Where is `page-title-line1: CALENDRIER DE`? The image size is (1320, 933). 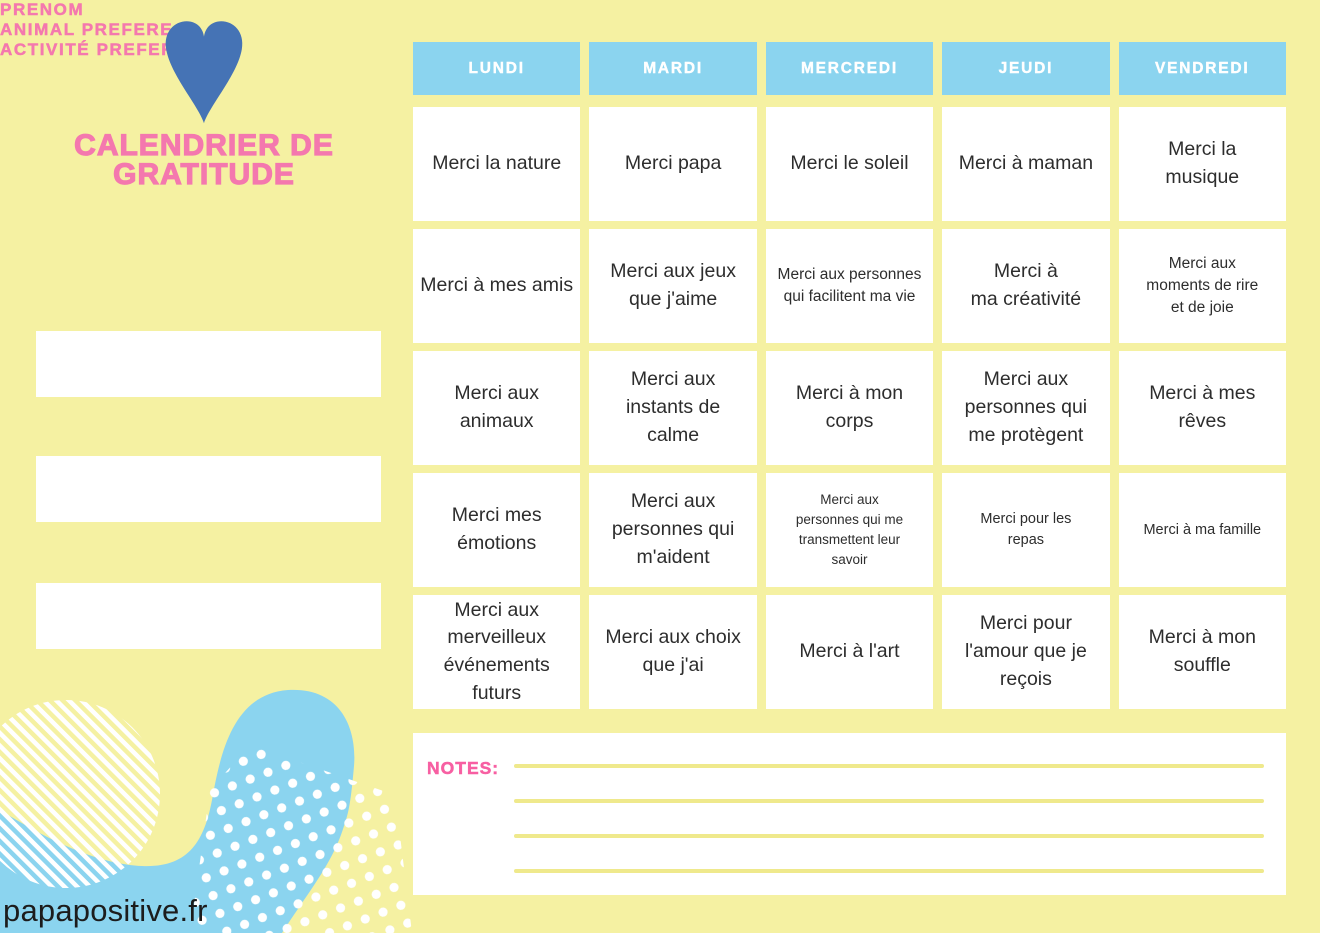 page-title-line1: CALENDRIER DE is located at coordinates (204, 145).